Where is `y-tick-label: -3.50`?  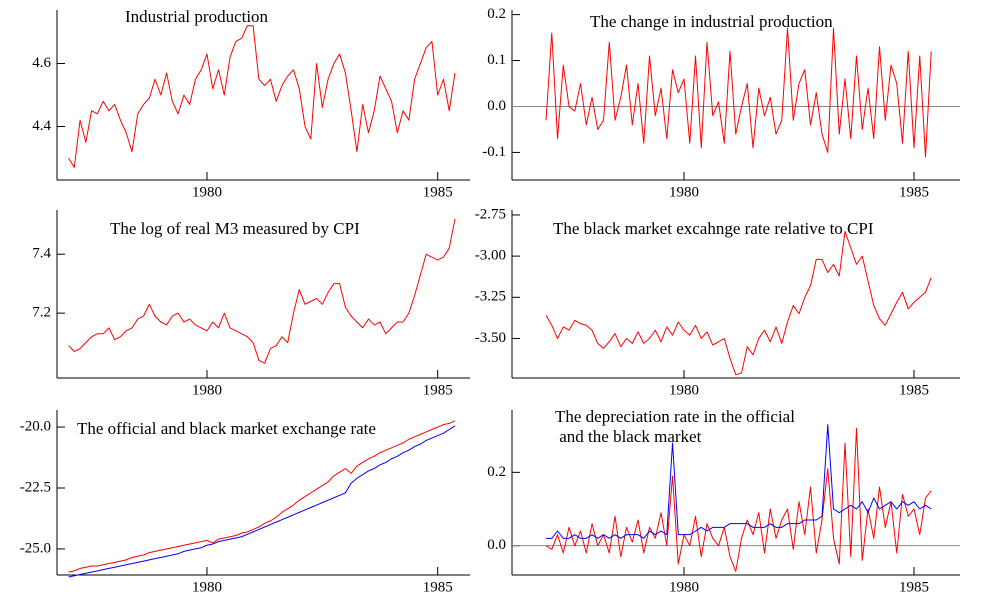 y-tick-label: -3.50 is located at coordinates (490, 338).